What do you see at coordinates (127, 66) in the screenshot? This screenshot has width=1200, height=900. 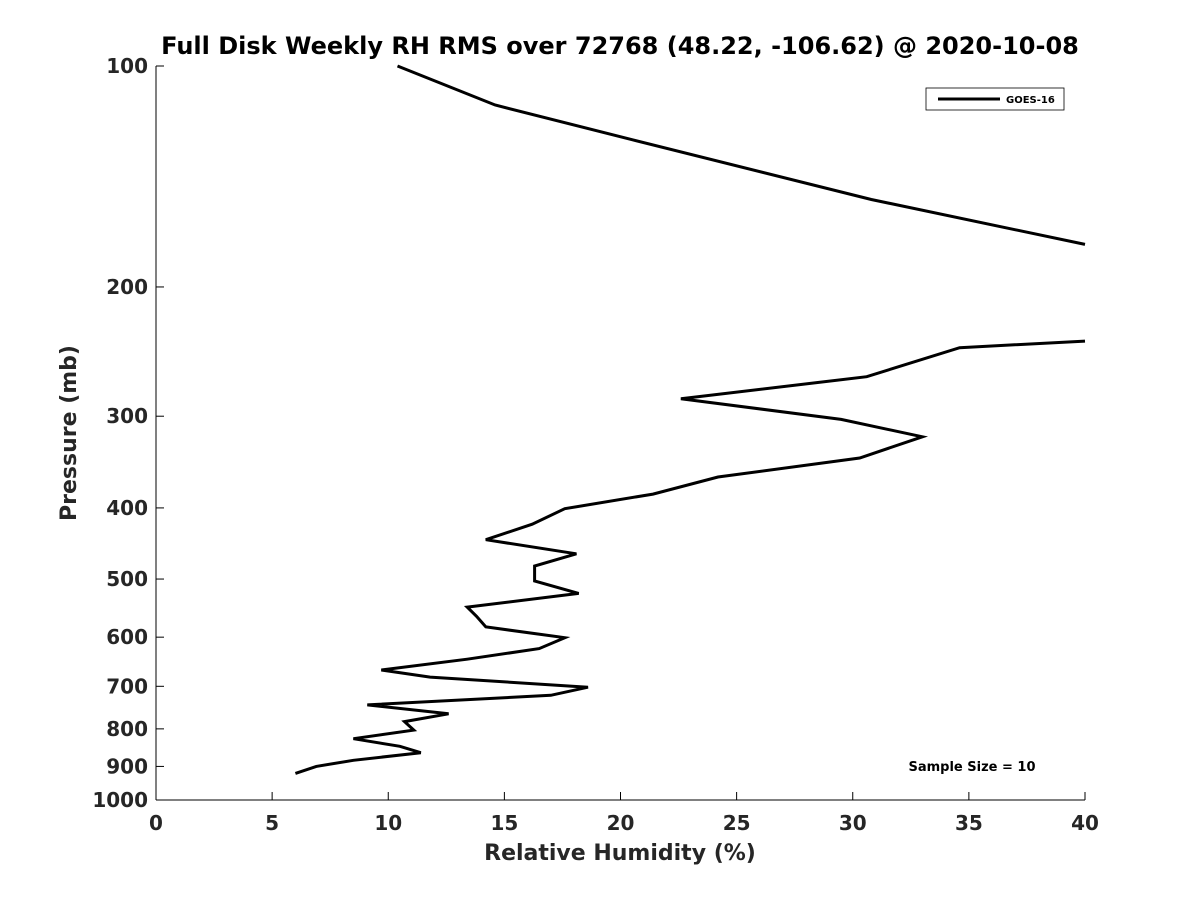 I see `y-tick-label: 100` at bounding box center [127, 66].